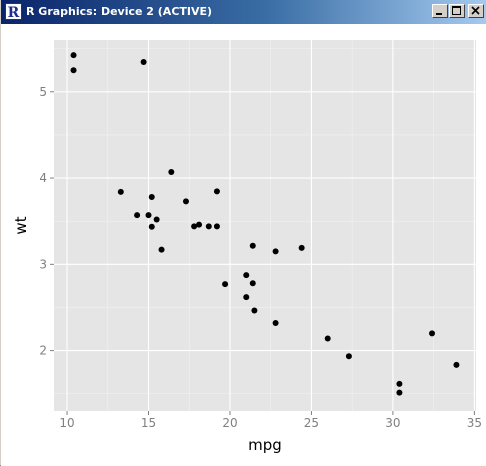 The width and height of the screenshot is (486, 466). What do you see at coordinates (243, 12) in the screenshot?
I see `title-bar: R R Graphics: Device 2 (ACTIVE)` at bounding box center [243, 12].